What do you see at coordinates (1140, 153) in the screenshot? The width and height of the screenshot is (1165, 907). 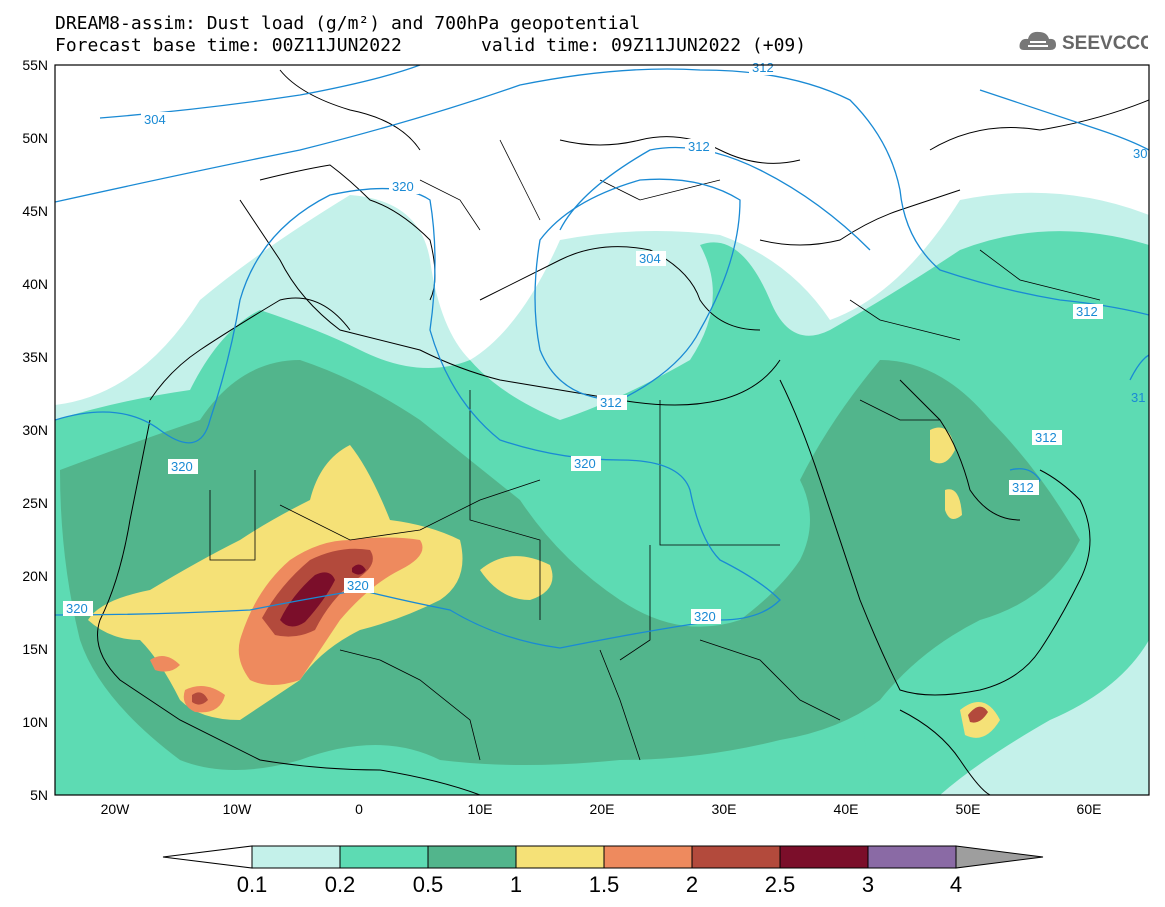 I see `contour-label: 30` at bounding box center [1140, 153].